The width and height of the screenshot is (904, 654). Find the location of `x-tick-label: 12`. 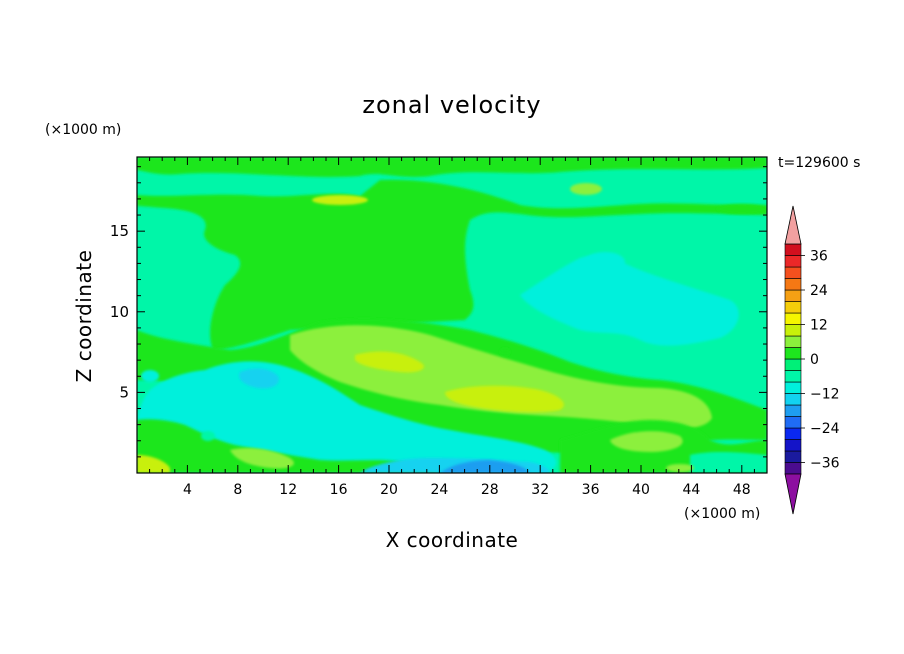

x-tick-label: 12 is located at coordinates (288, 490).